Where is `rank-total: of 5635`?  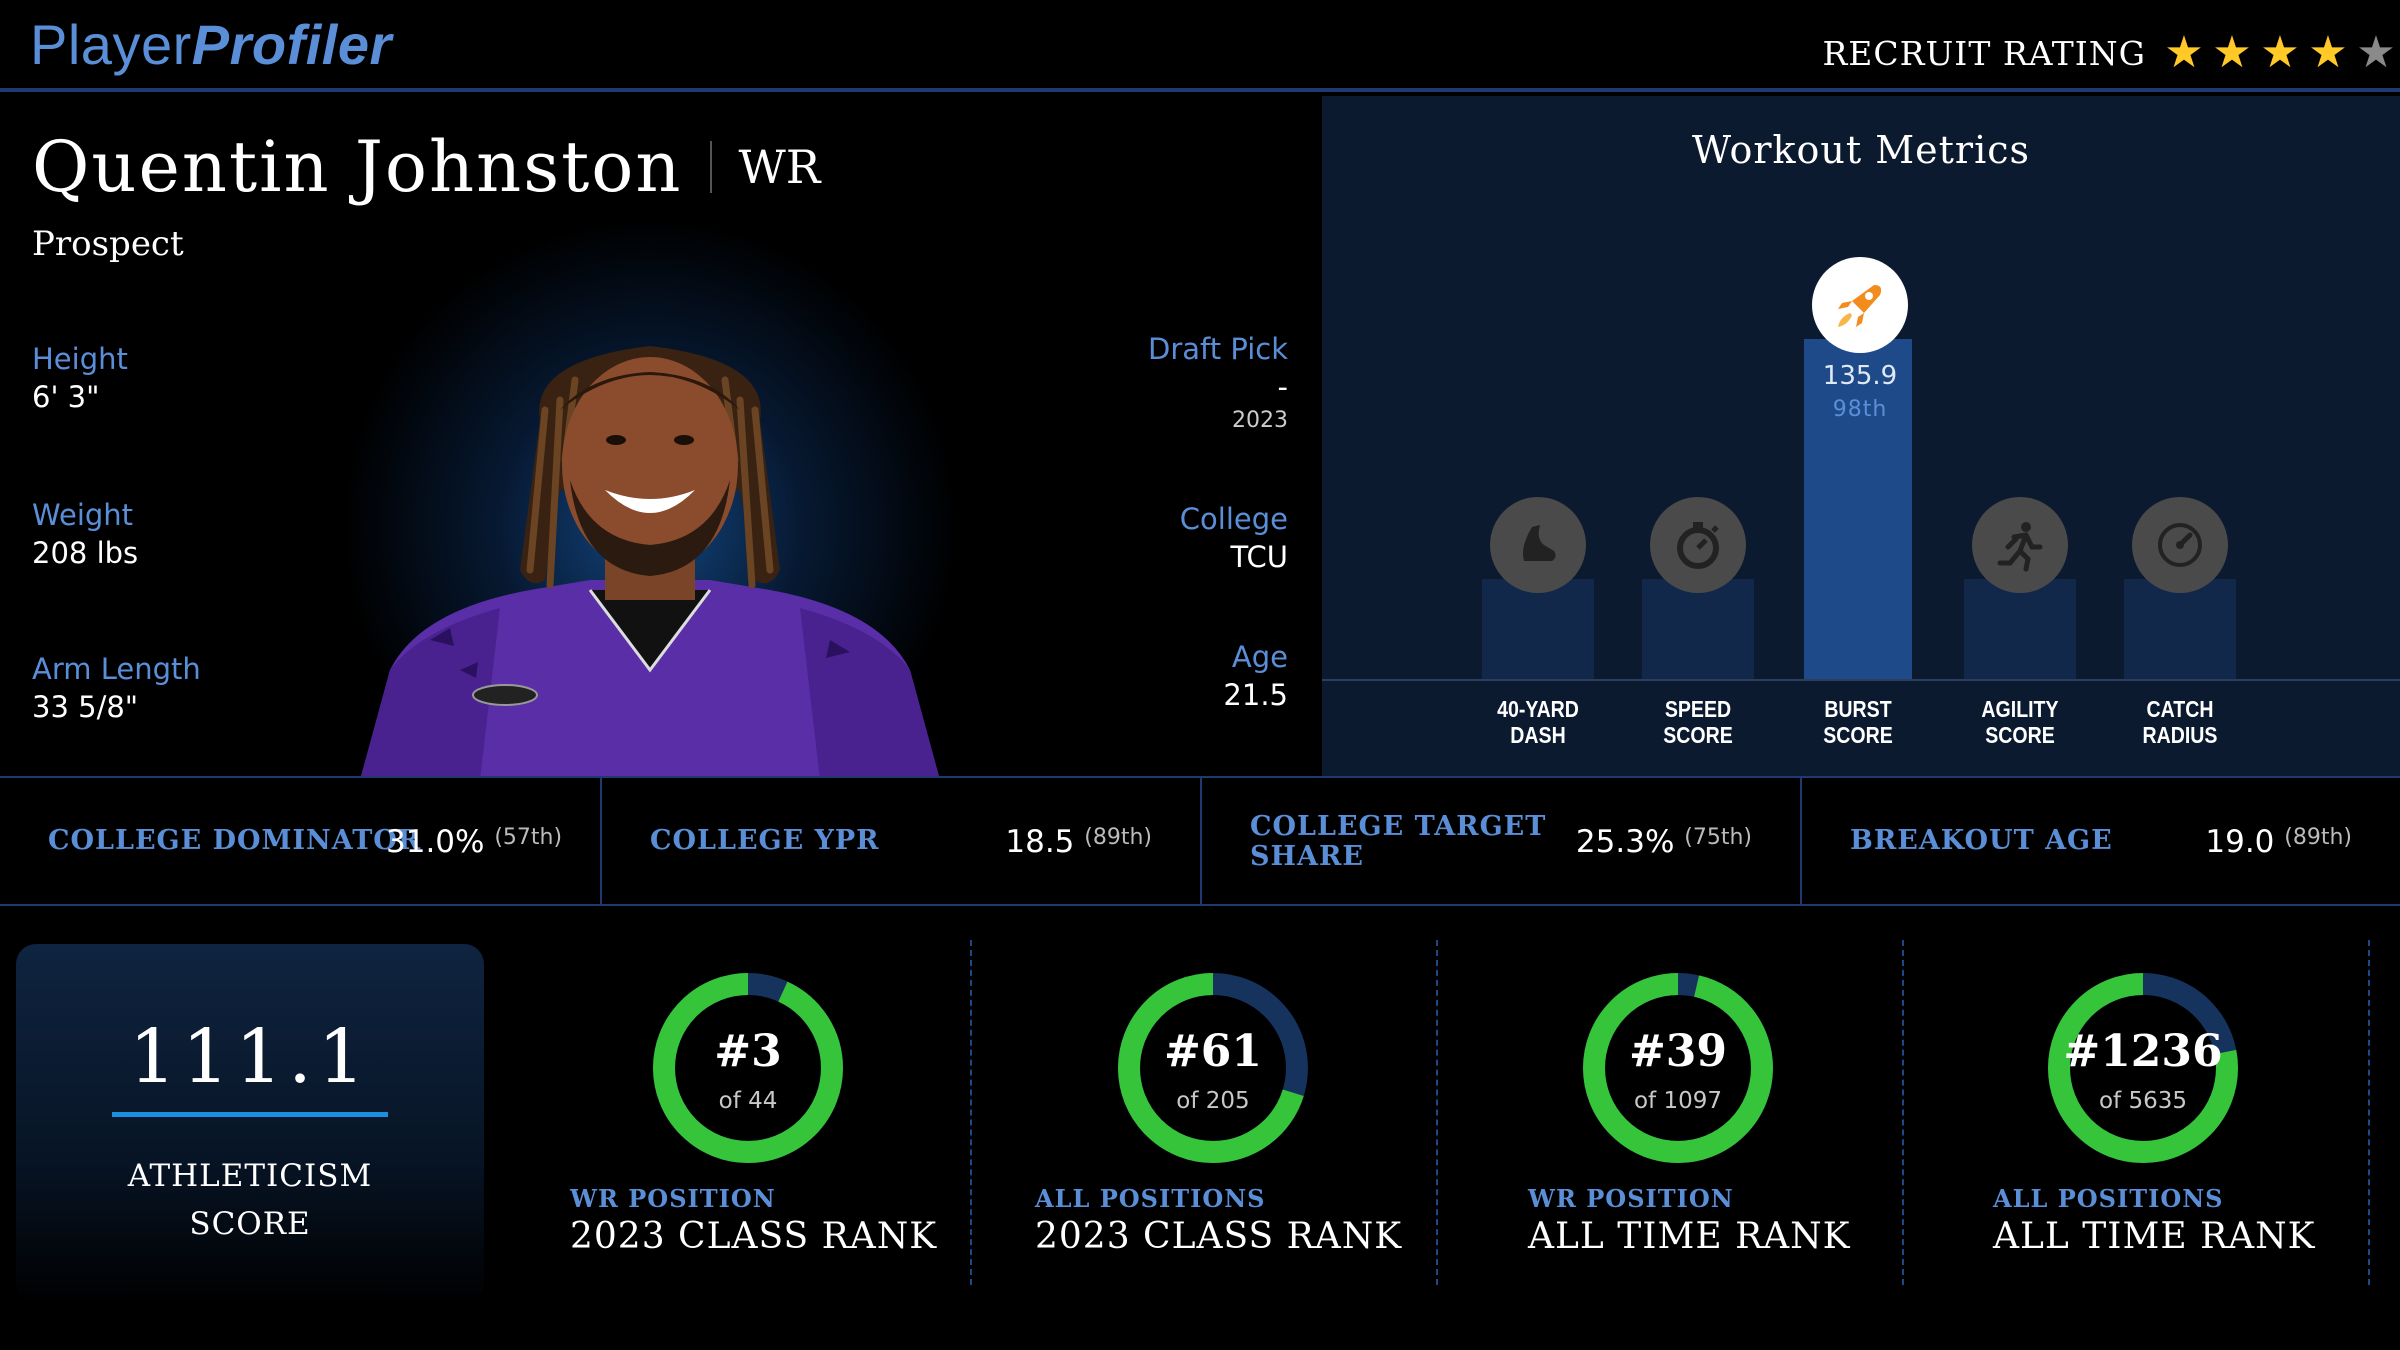
rank-total: of 5635 is located at coordinates (2142, 1101).